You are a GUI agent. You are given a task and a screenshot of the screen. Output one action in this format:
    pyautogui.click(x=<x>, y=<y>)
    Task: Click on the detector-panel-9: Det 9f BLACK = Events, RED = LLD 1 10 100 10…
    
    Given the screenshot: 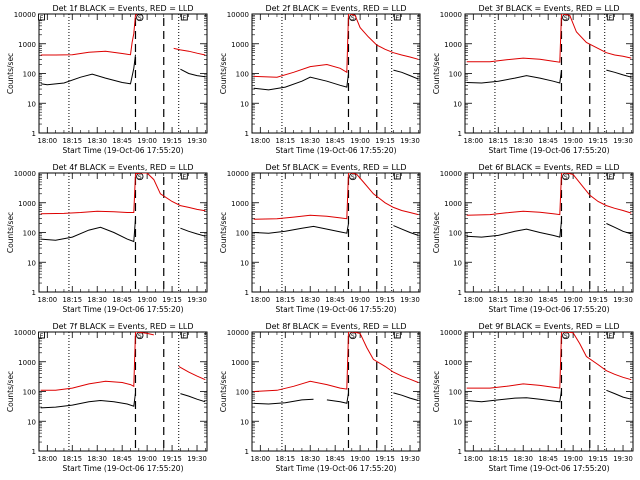 What is the action you would take?
    pyautogui.click(x=533, y=397)
    